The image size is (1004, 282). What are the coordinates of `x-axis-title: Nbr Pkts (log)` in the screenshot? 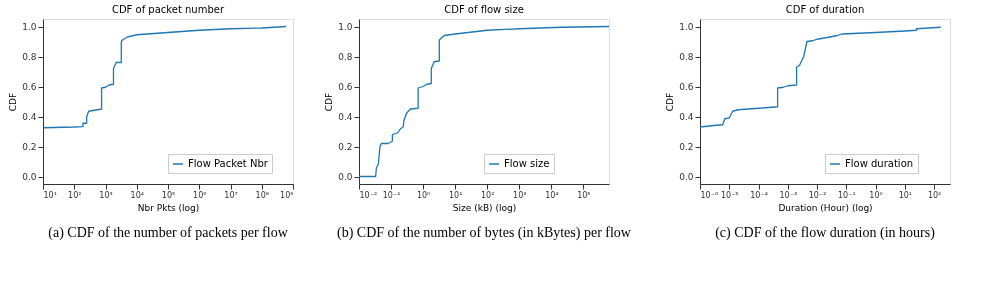 It's located at (168, 207).